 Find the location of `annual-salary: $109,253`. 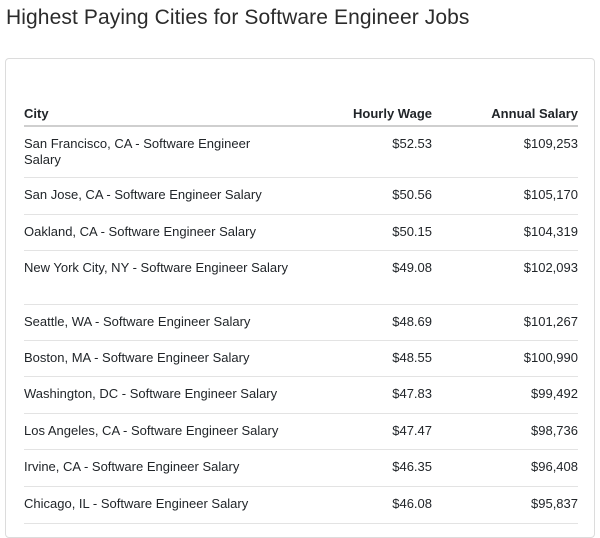

annual-salary: $109,253 is located at coordinates (550, 143).